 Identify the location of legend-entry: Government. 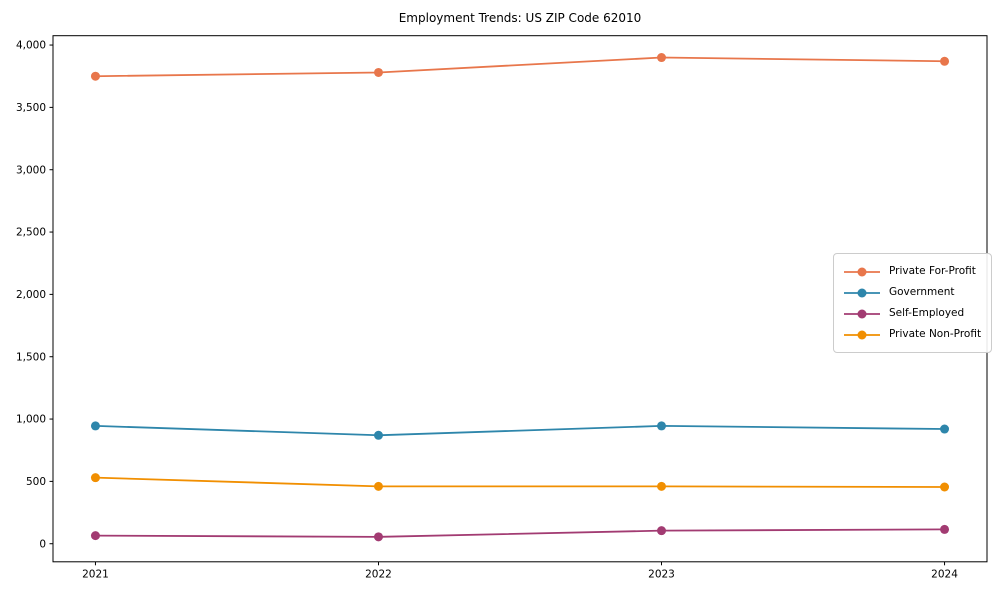
(912, 292).